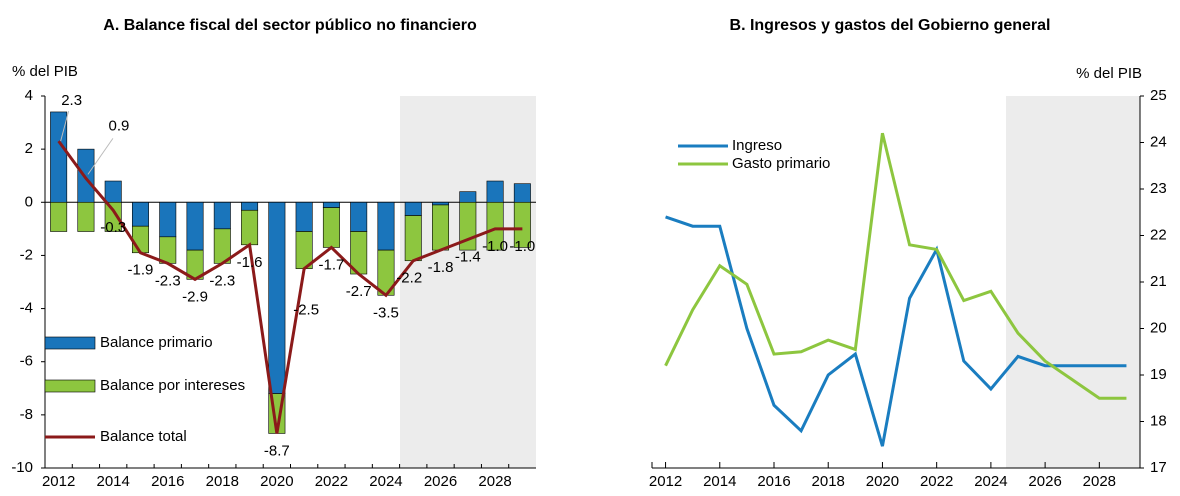 This screenshot has height=496, width=1180. Describe the element at coordinates (1158, 467) in the screenshot. I see `y-tick-label: 17` at that location.